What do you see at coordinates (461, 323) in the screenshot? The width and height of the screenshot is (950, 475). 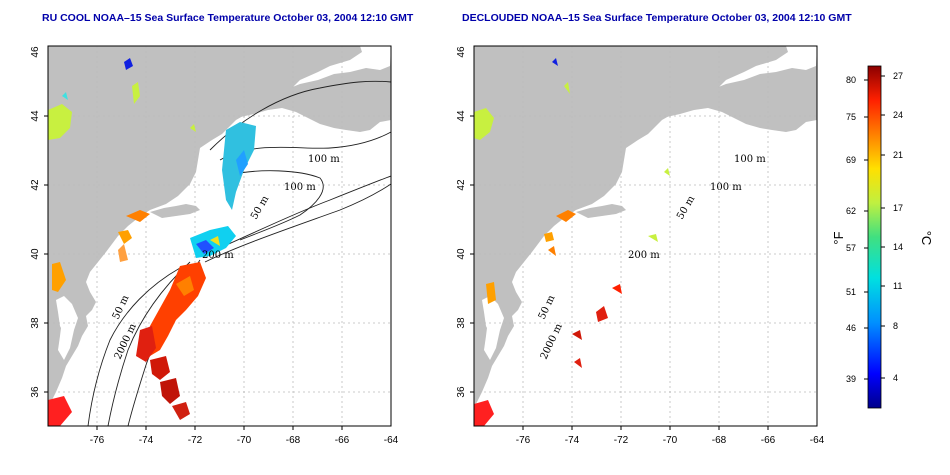 I see `right-ytick-38: 38` at bounding box center [461, 323].